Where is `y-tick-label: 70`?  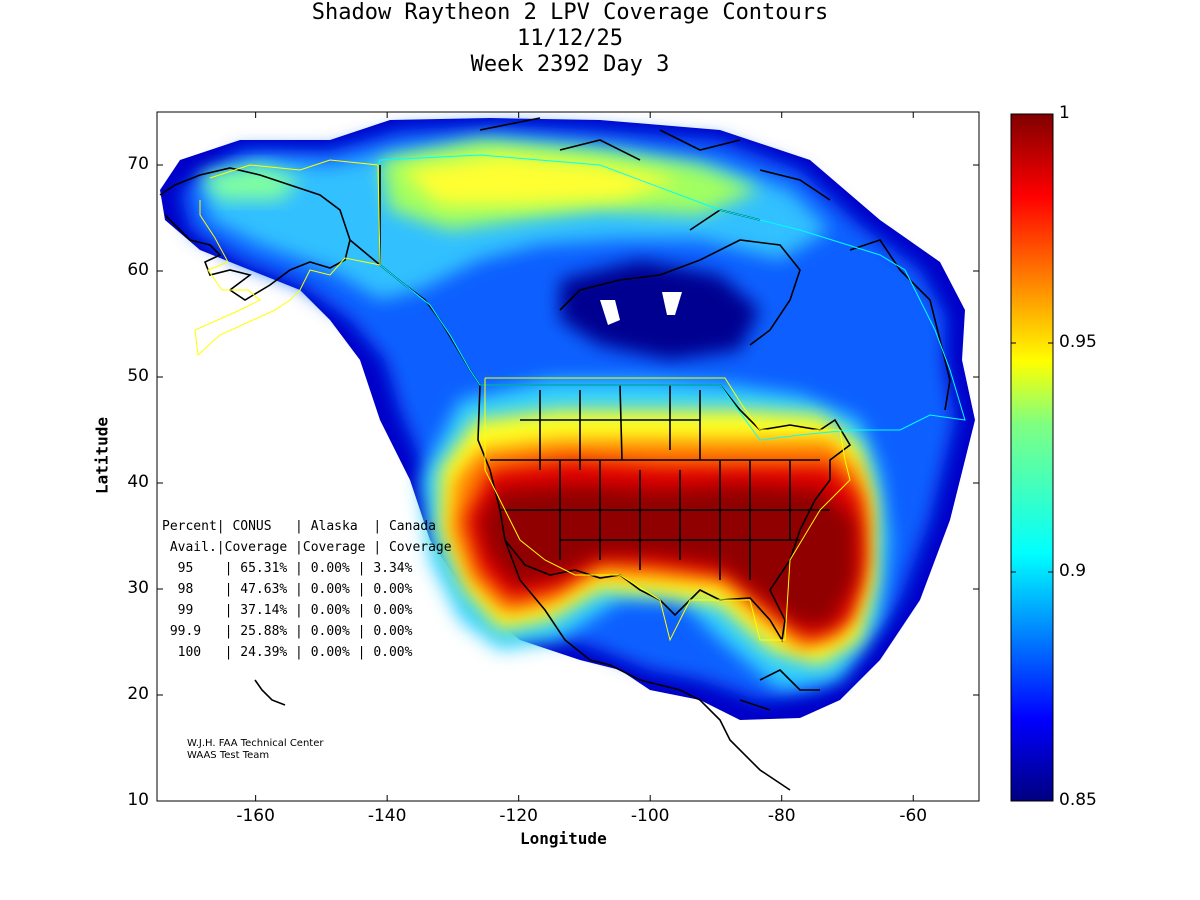 y-tick-label: 70 is located at coordinates (138, 164).